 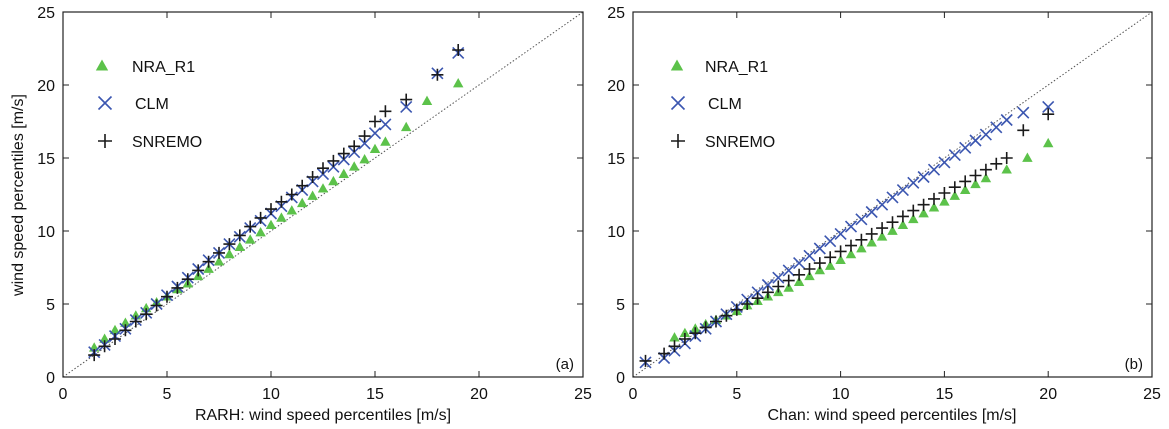 What do you see at coordinates (616, 159) in the screenshot?
I see `y-tick-label: 15` at bounding box center [616, 159].